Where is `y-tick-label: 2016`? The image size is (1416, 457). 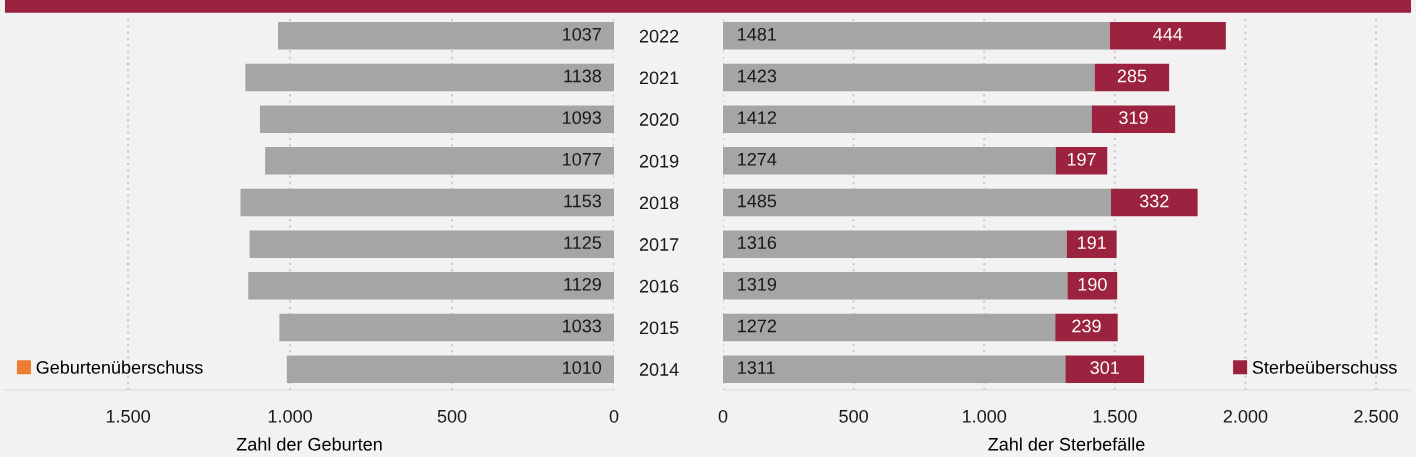
y-tick-label: 2016 is located at coordinates (659, 286).